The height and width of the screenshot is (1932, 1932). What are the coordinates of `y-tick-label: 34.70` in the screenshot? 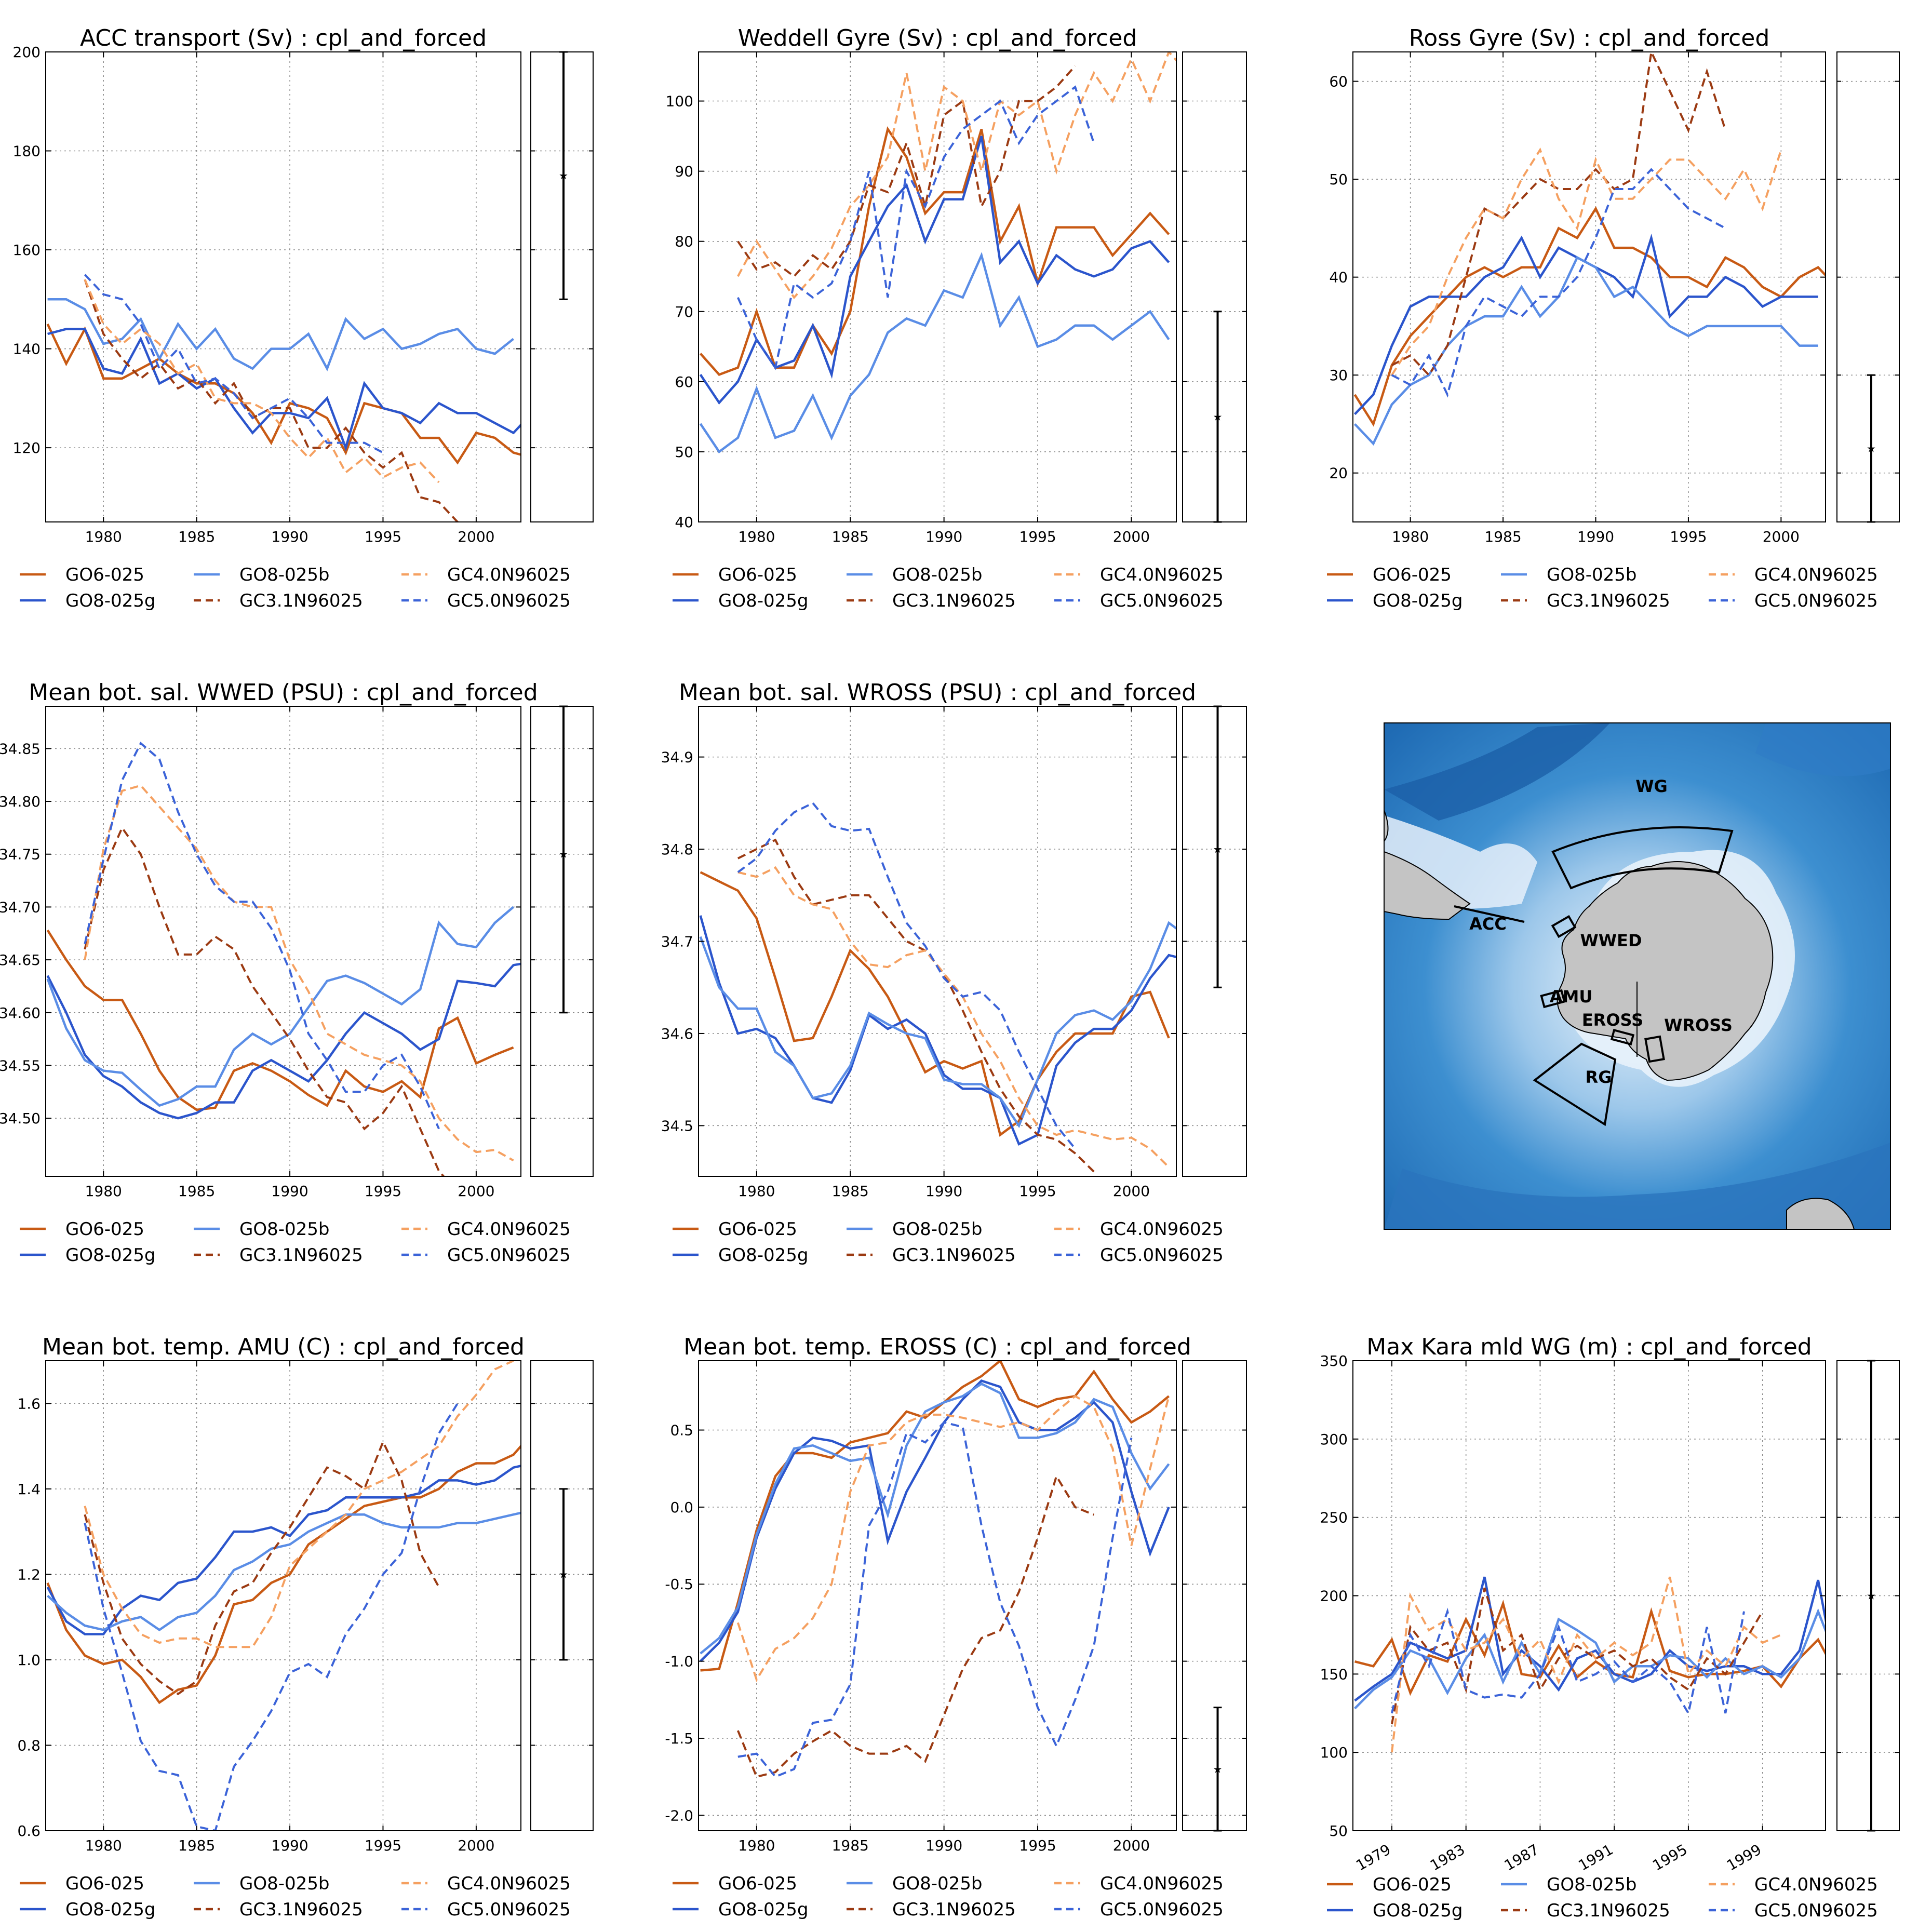 It's located at (20, 907).